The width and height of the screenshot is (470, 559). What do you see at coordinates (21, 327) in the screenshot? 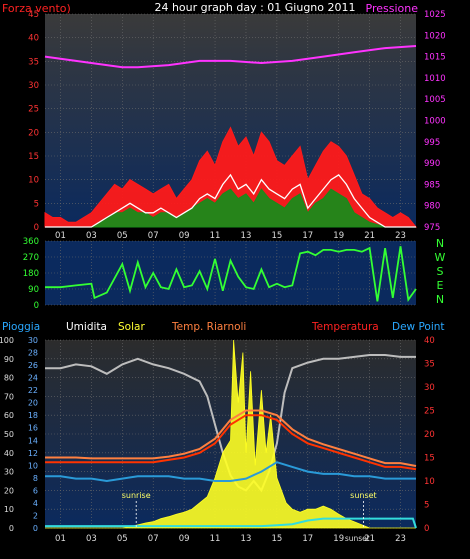
I see `legend-rain: Pioggia` at bounding box center [21, 327].